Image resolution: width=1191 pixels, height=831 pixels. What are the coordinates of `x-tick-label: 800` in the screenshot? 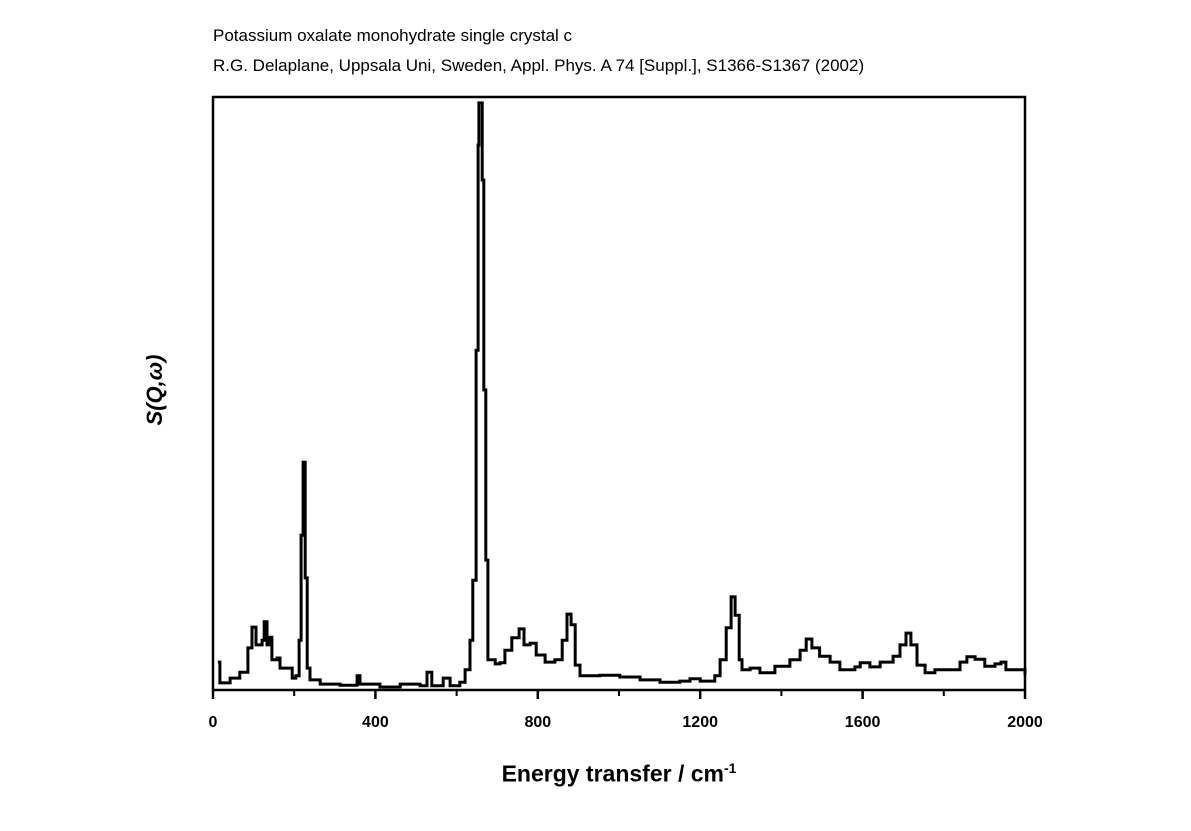 It's located at (537, 722).